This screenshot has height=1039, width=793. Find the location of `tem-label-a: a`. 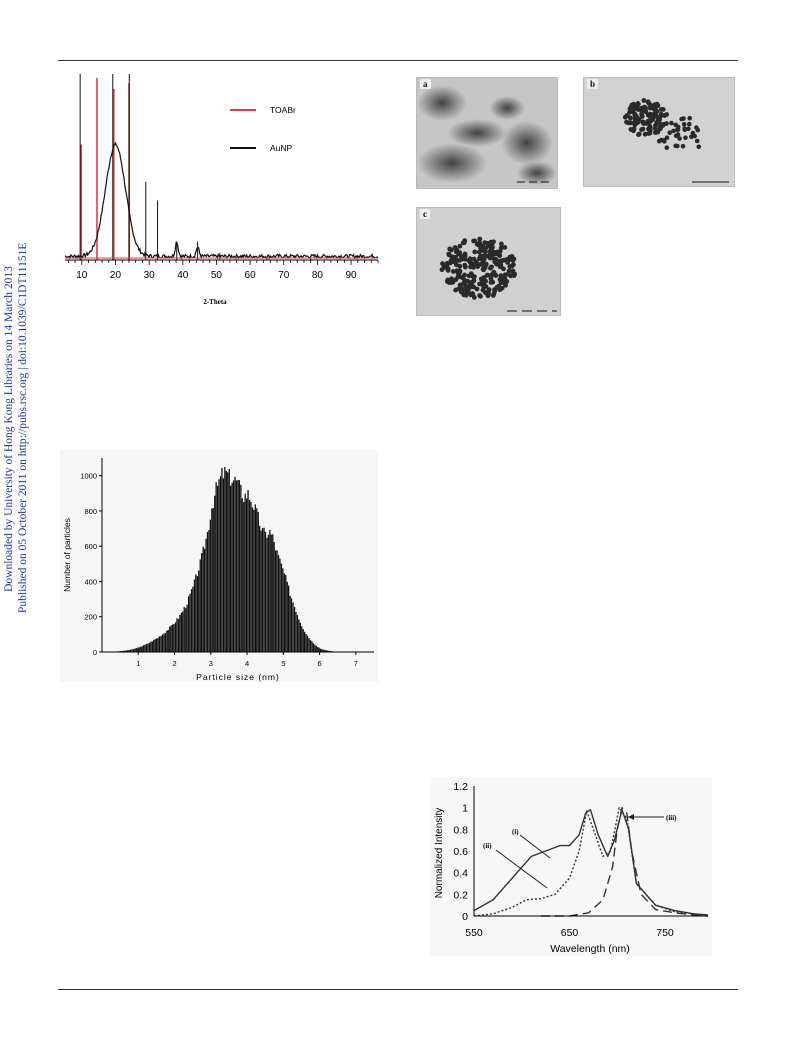

tem-label-a: a is located at coordinates (425, 84).